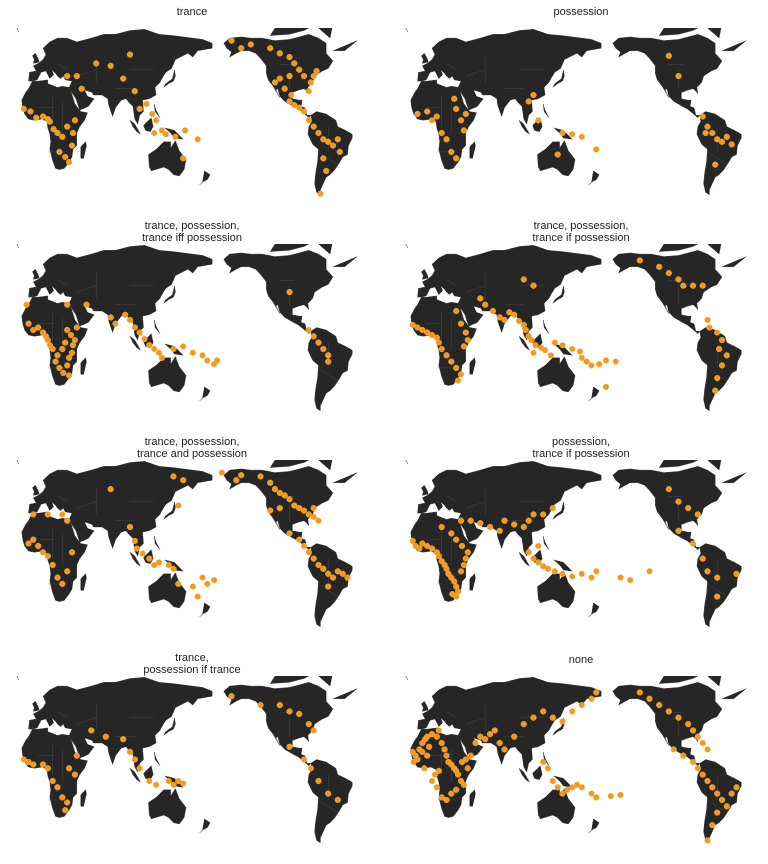 Image resolution: width=768 pixels, height=864 pixels. Describe the element at coordinates (524, 127) in the screenshot. I see `land-indonesia1` at that location.